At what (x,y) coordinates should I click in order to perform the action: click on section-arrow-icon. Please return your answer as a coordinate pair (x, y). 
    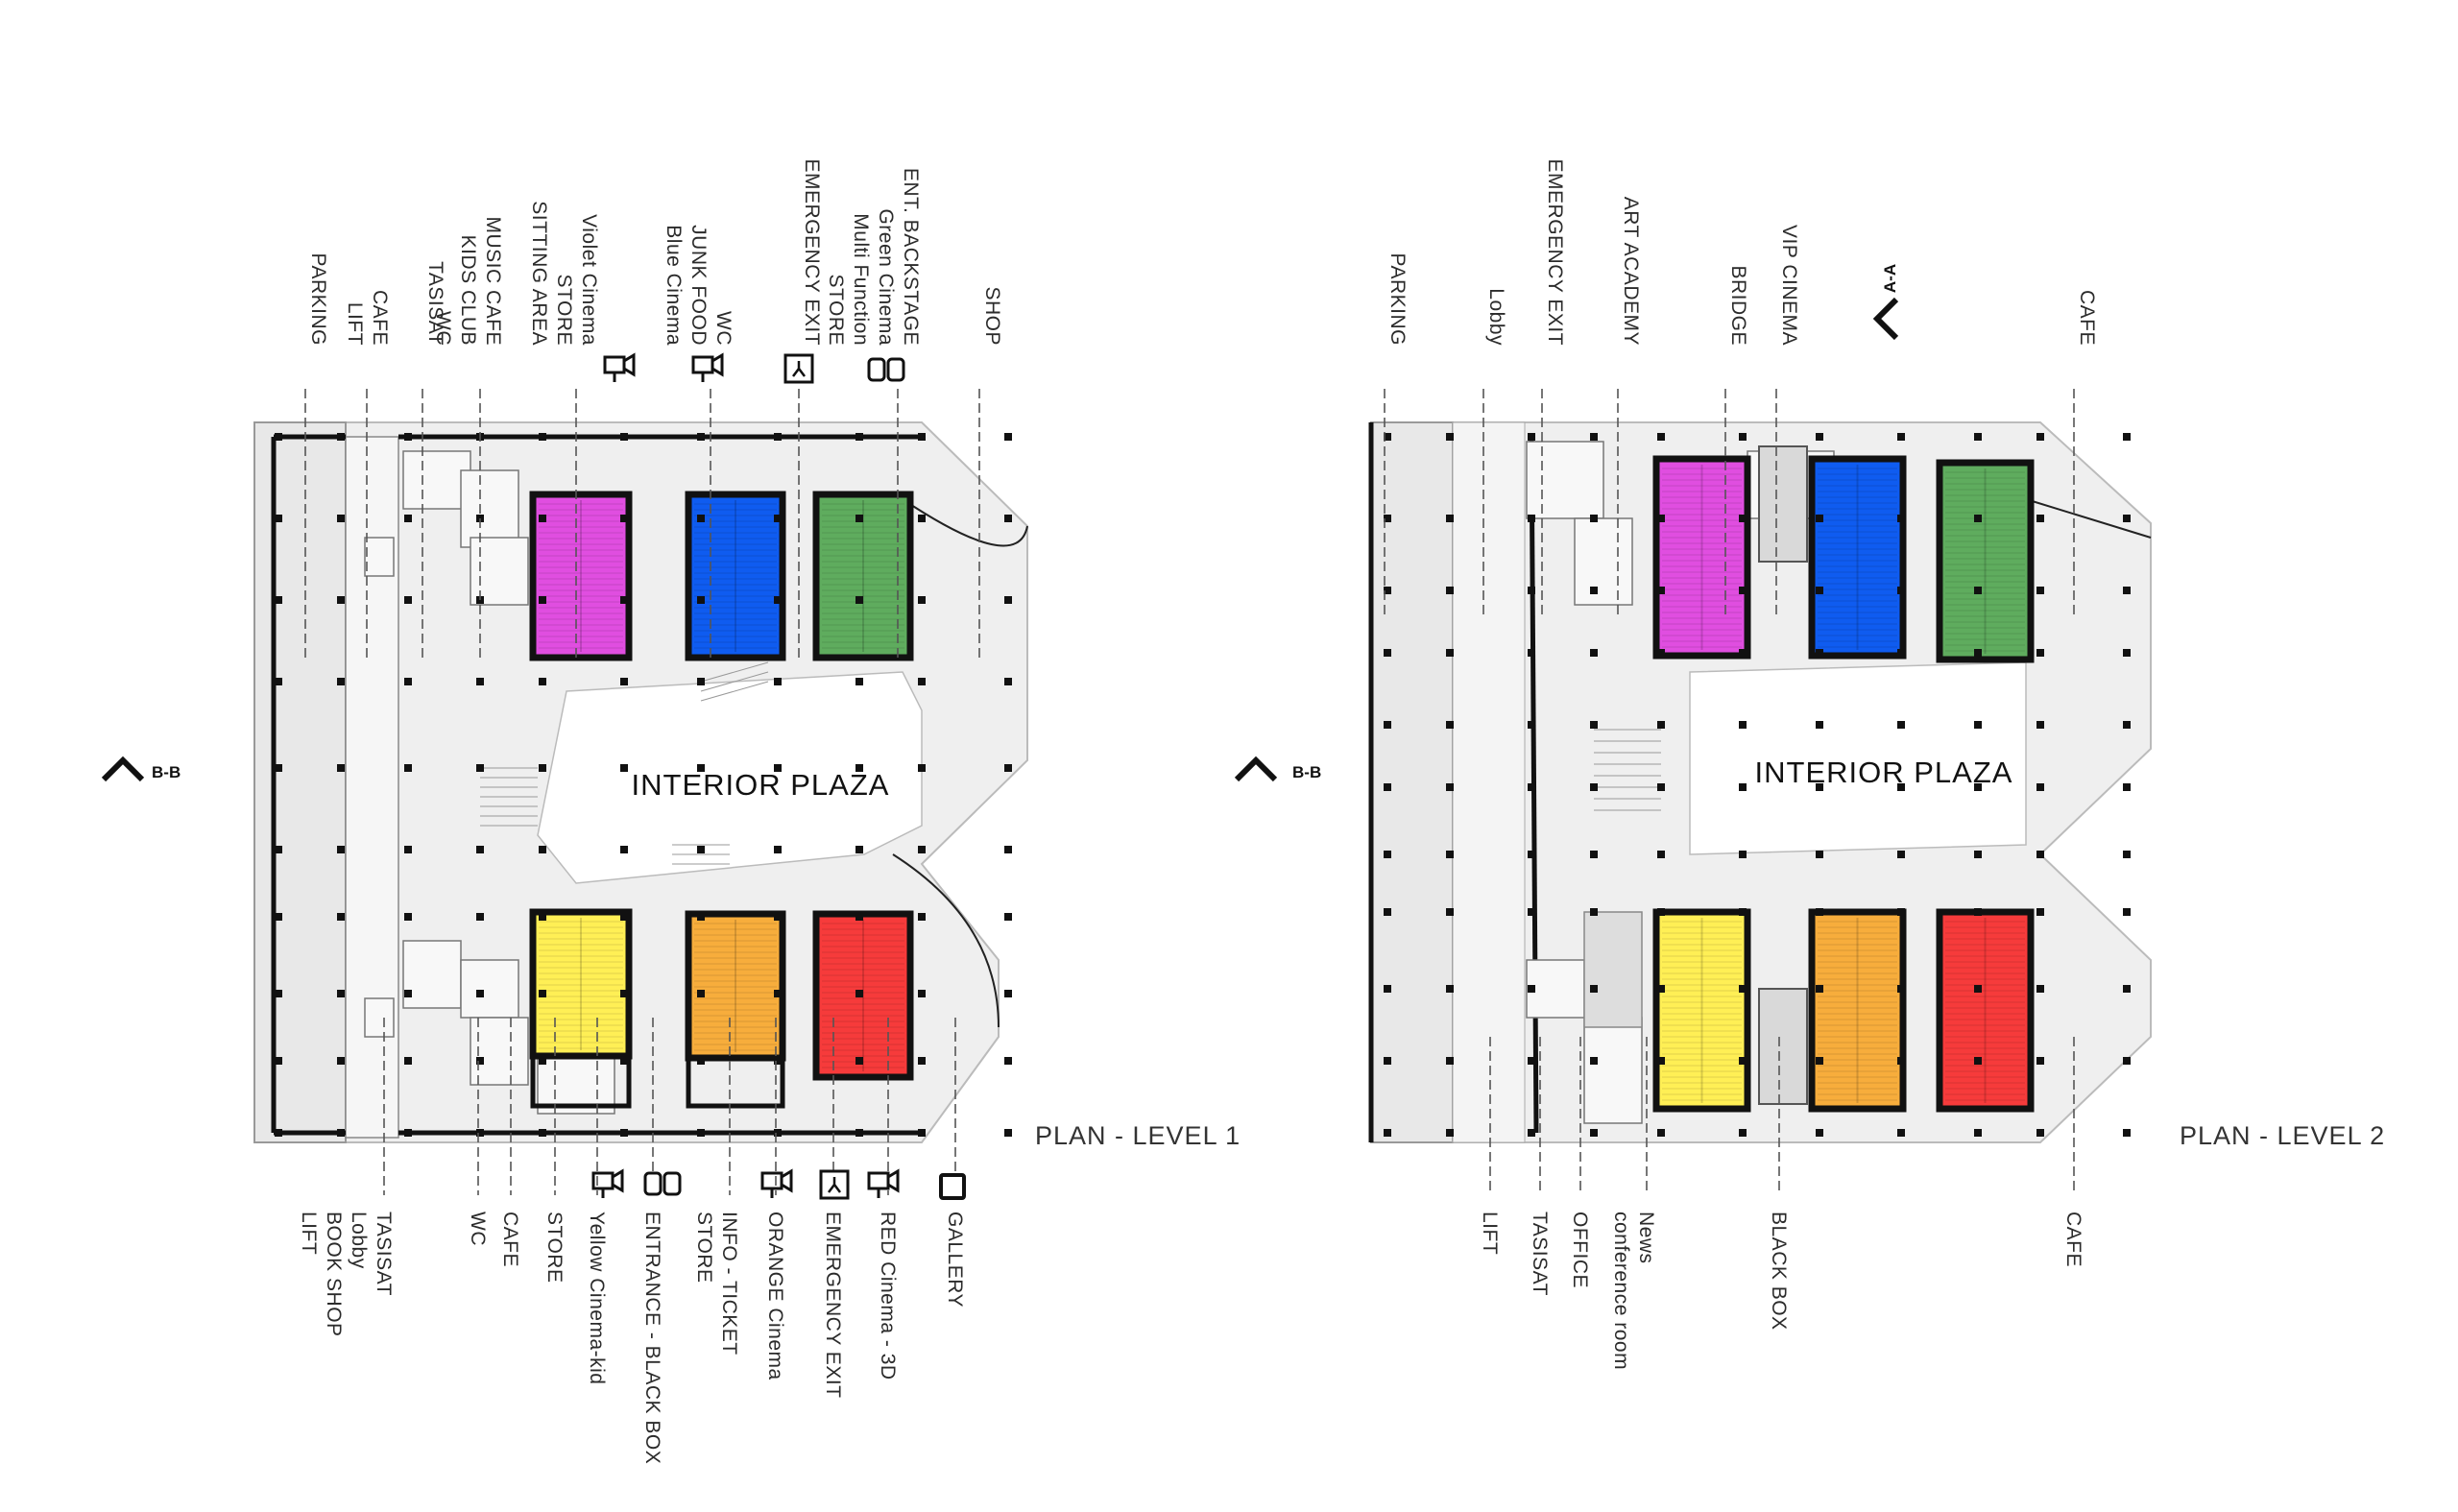
    Looking at the image, I should click on (1886, 319).